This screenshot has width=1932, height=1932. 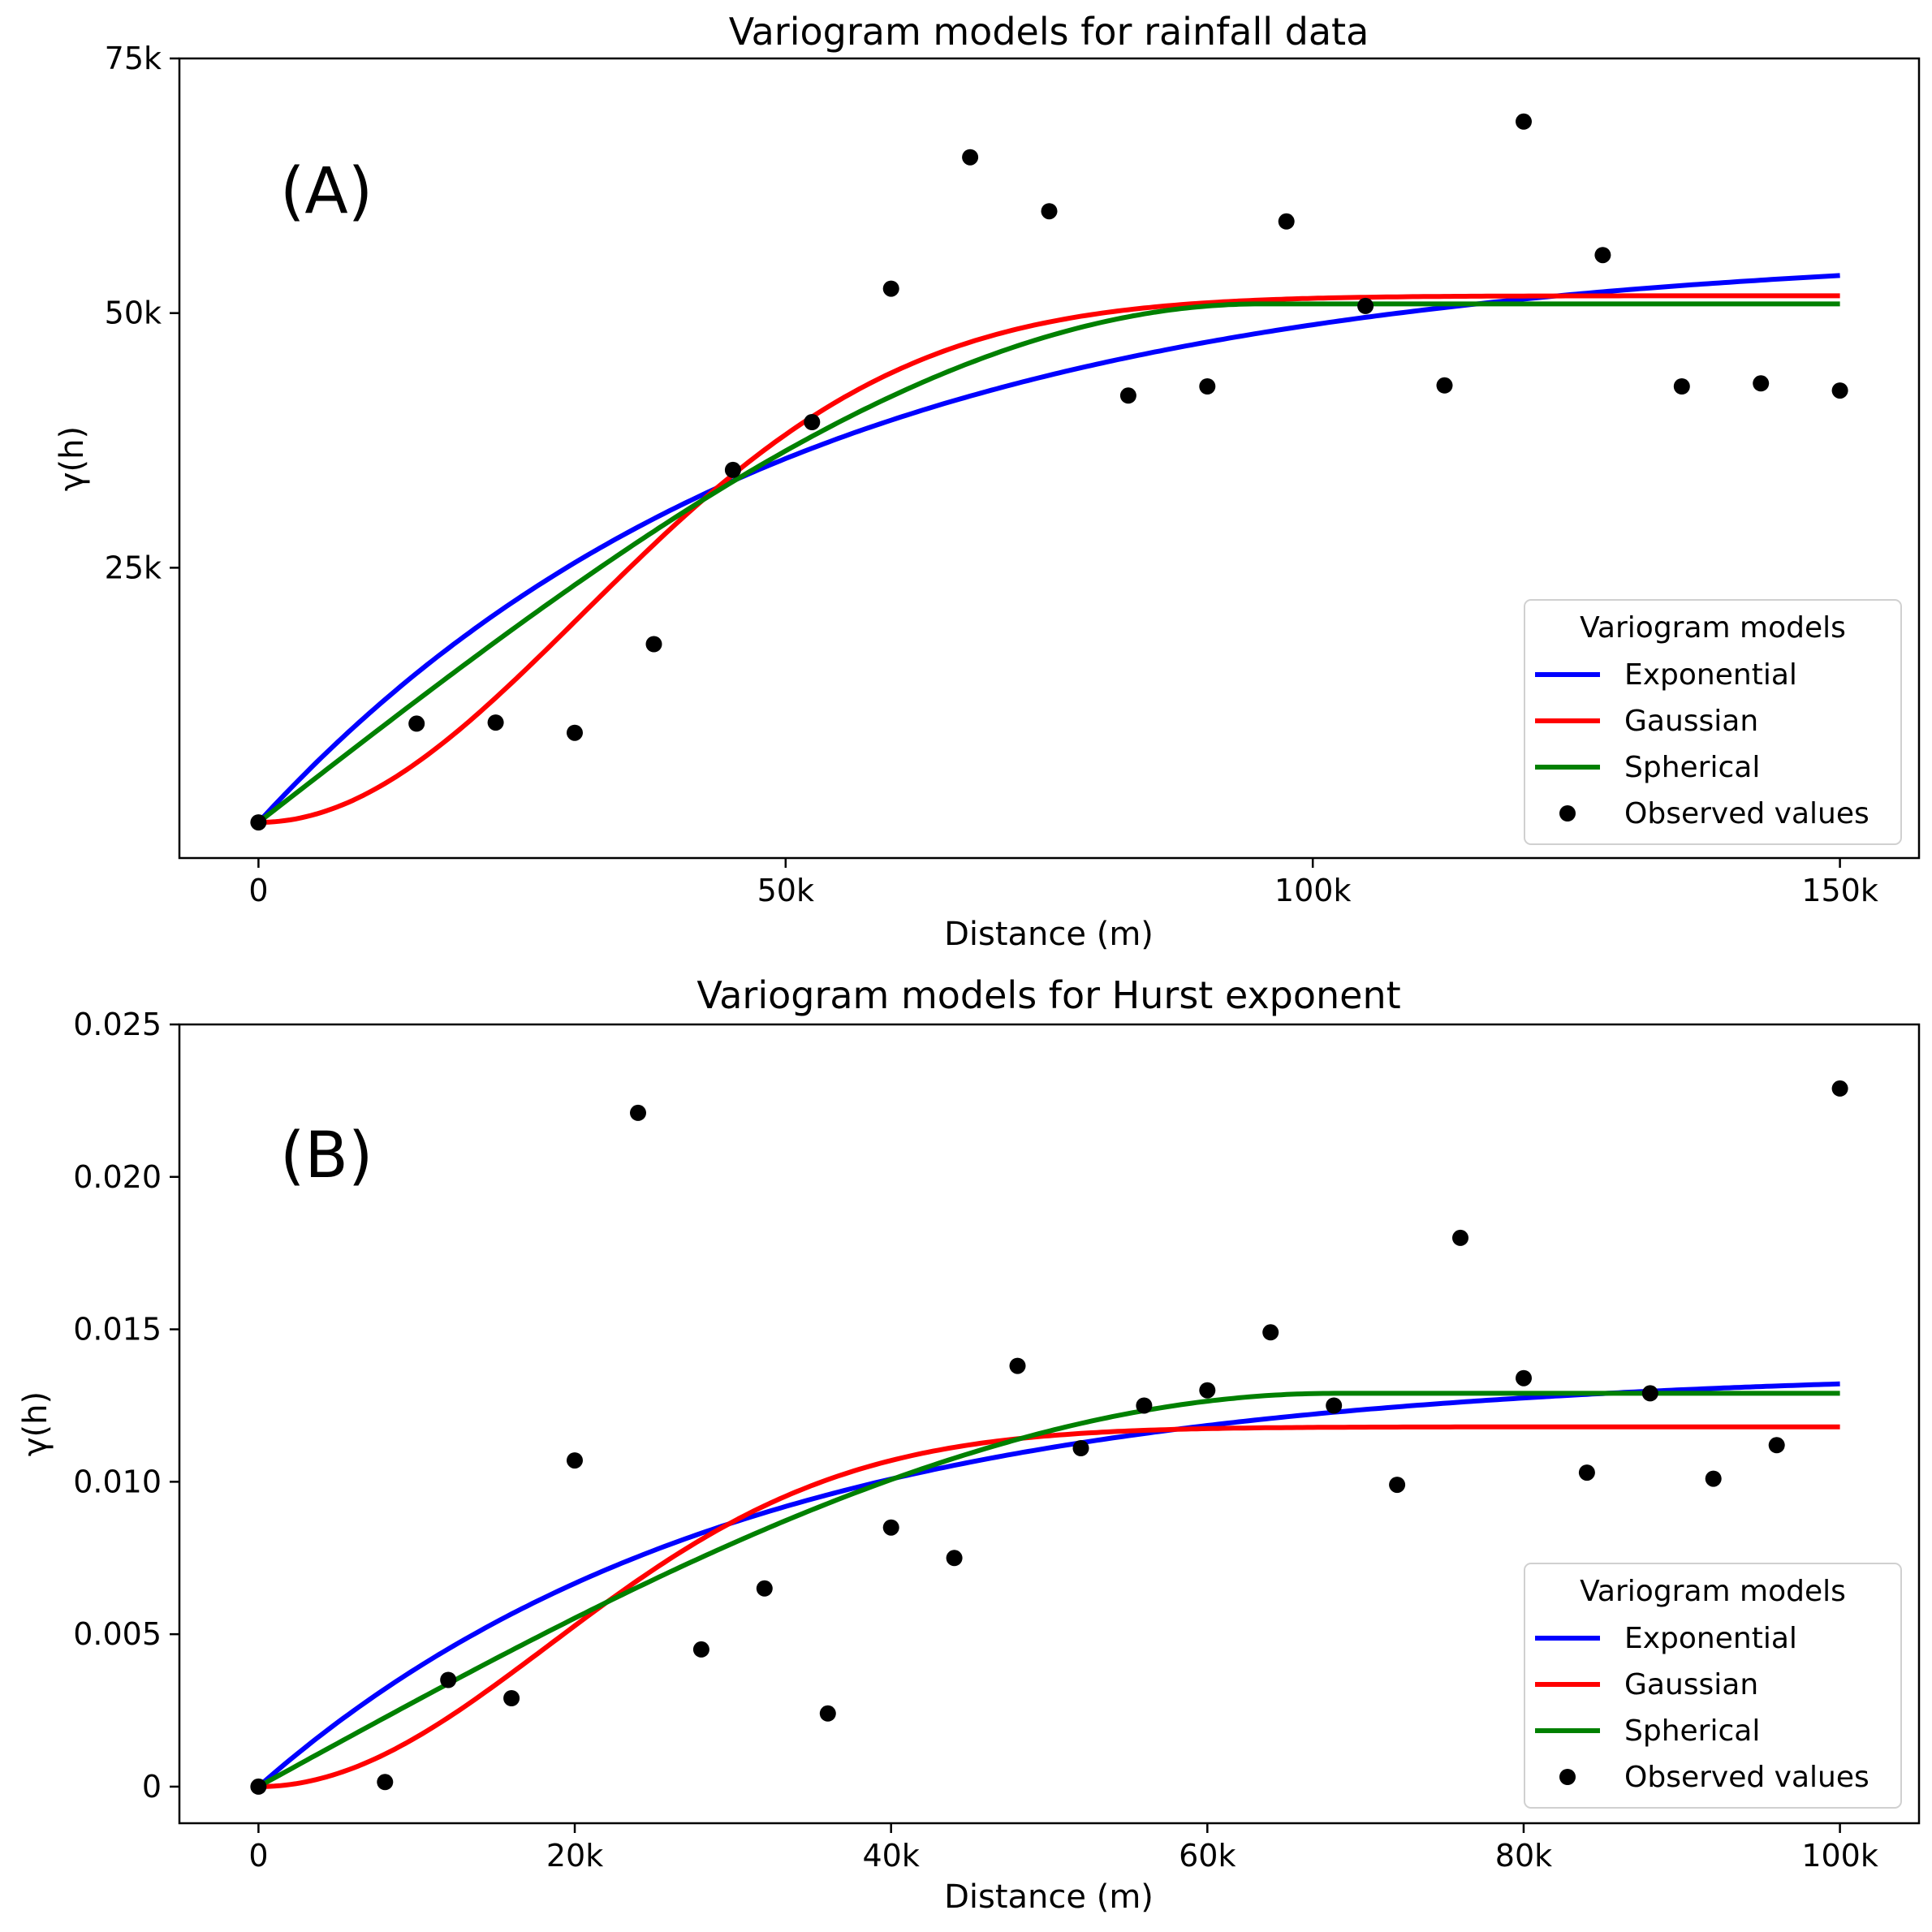 What do you see at coordinates (117, 1481) in the screenshot?
I see `y-tick-label: 0.010` at bounding box center [117, 1481].